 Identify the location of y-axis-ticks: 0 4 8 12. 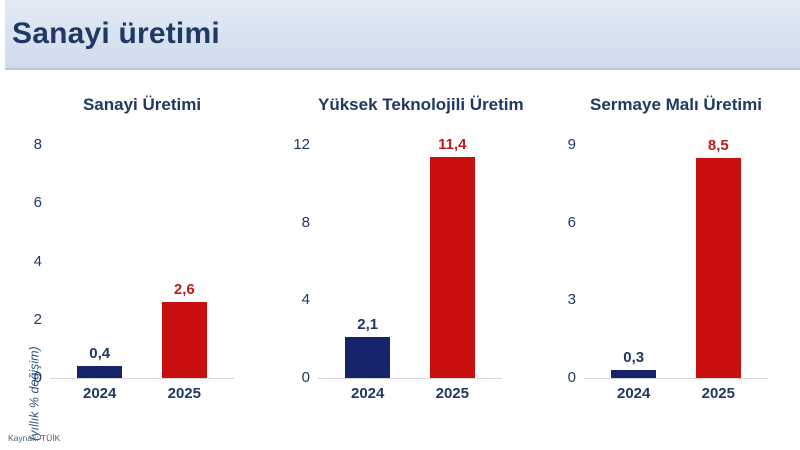
(295, 261).